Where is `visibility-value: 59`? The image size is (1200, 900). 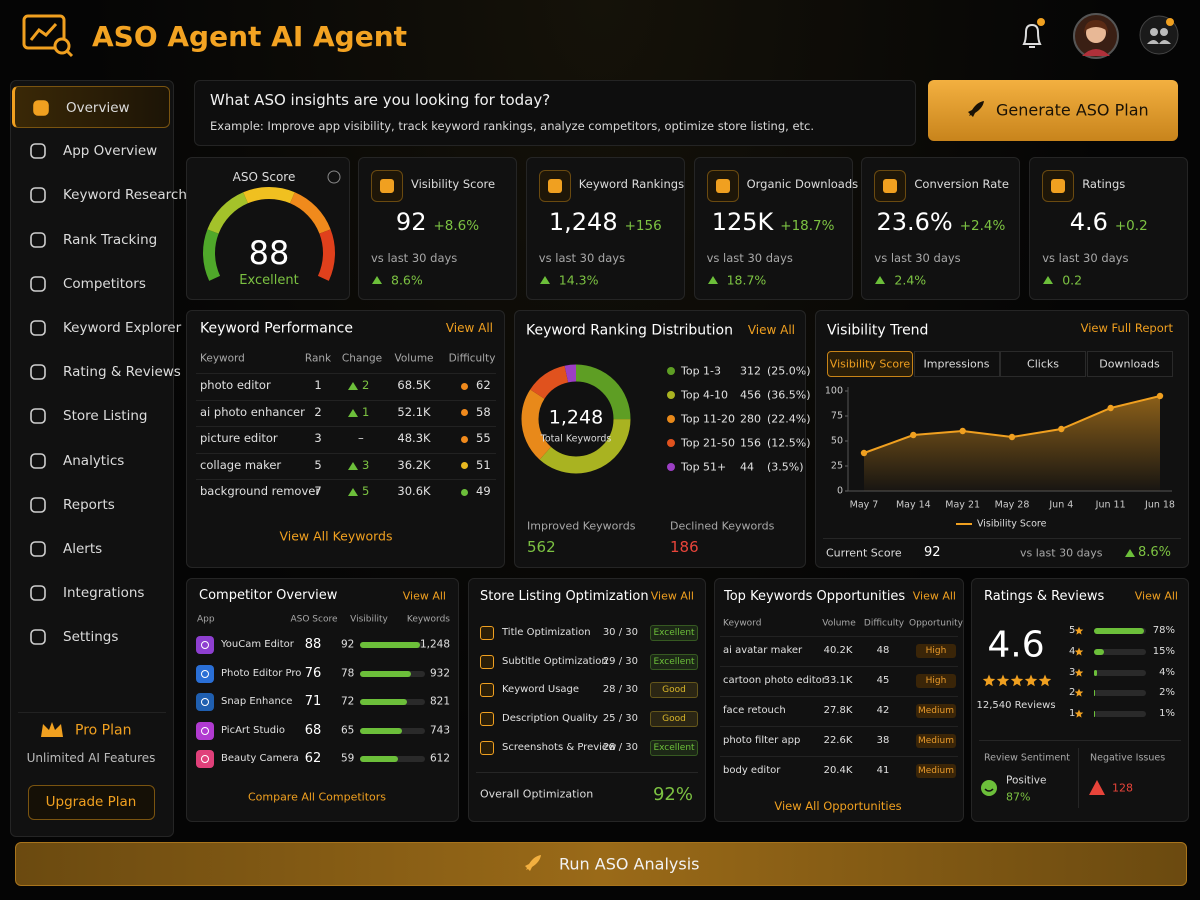
visibility-value: 59 is located at coordinates (348, 759).